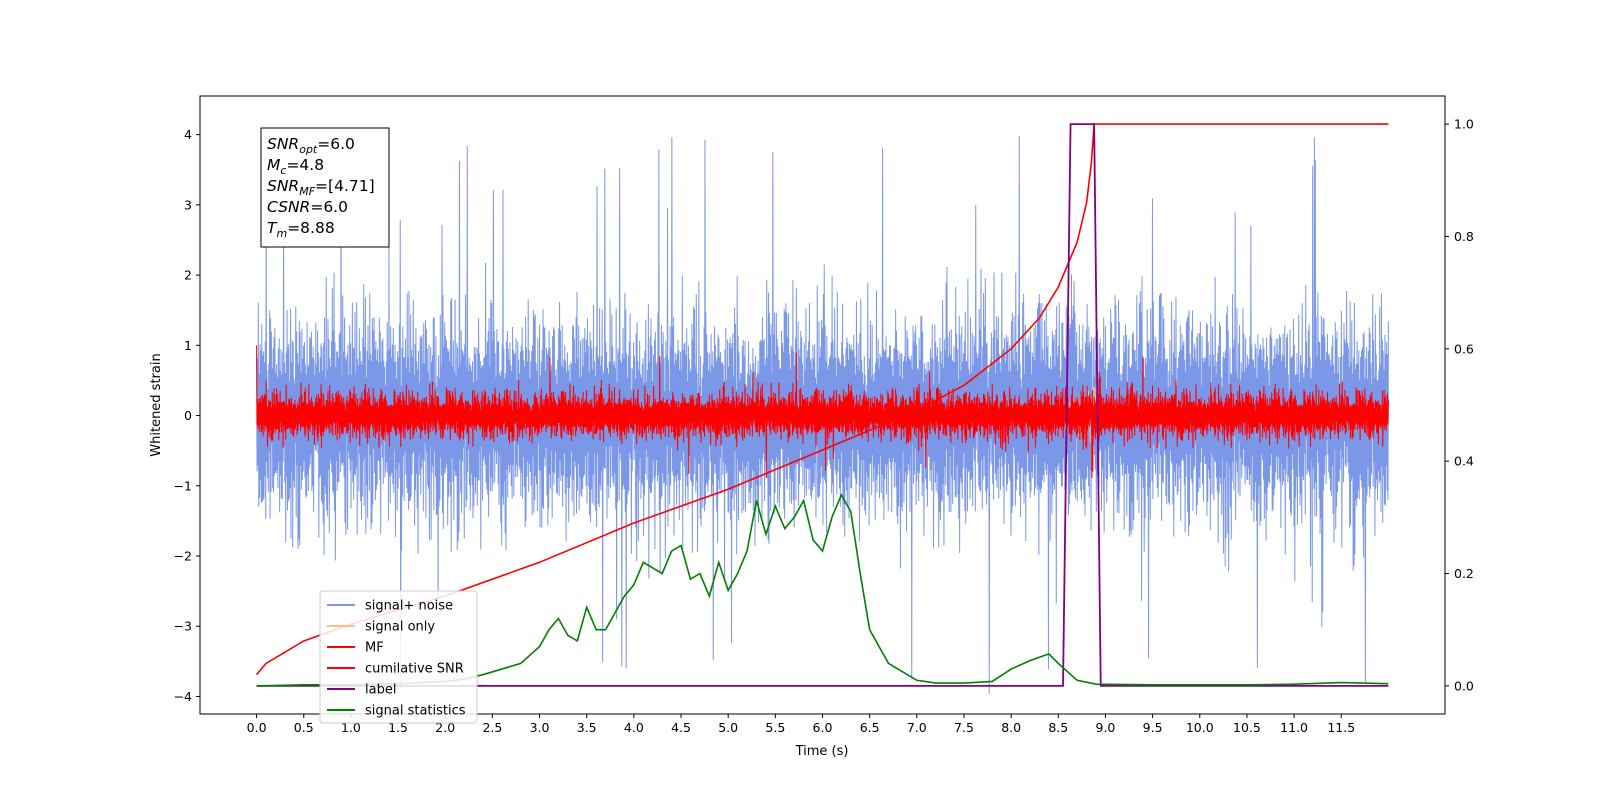 The image size is (1600, 800). I want to click on y-tick-label-left: −4, so click(183, 696).